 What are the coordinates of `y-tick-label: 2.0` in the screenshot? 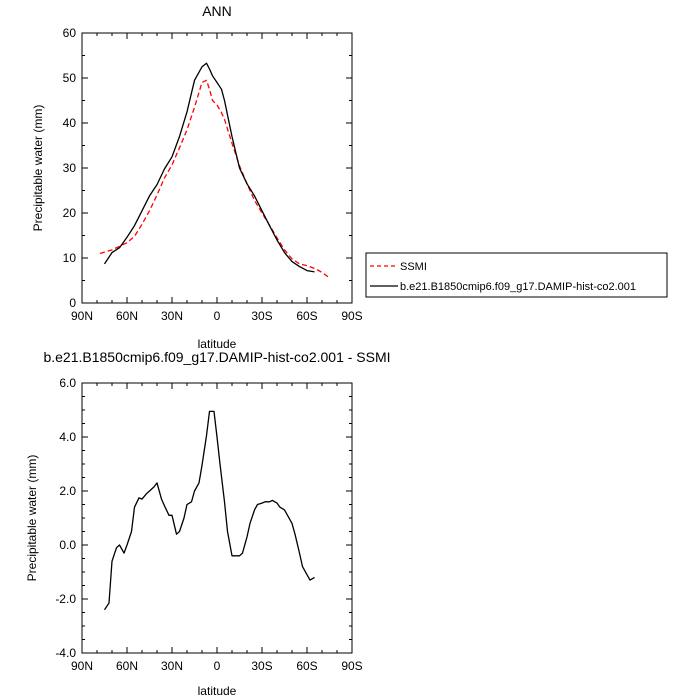 It's located at (67, 491).